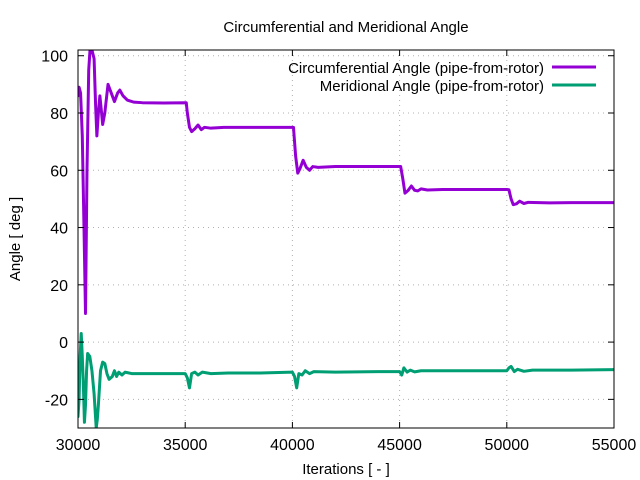 This screenshot has width=640, height=480. I want to click on legend-label-meridional: Meridional Angle (pipe-from-rotor), so click(432, 86).